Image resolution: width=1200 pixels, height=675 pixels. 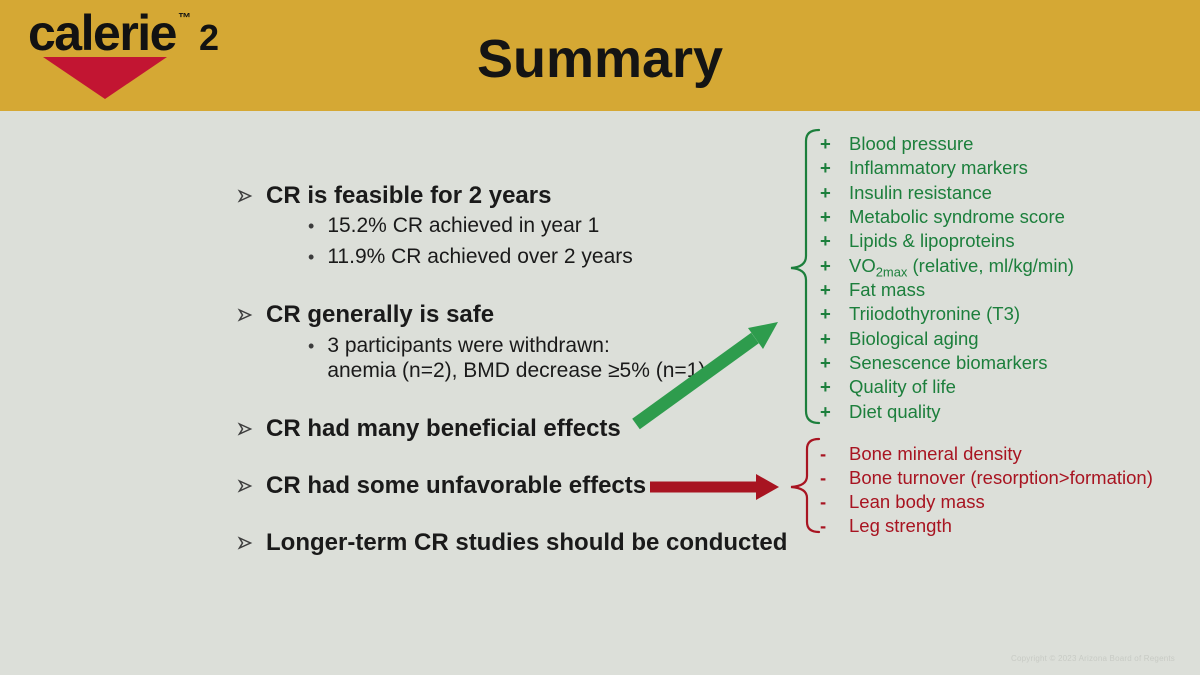 I want to click on list-item: + Senescence biomarkers, so click(x=947, y=363).